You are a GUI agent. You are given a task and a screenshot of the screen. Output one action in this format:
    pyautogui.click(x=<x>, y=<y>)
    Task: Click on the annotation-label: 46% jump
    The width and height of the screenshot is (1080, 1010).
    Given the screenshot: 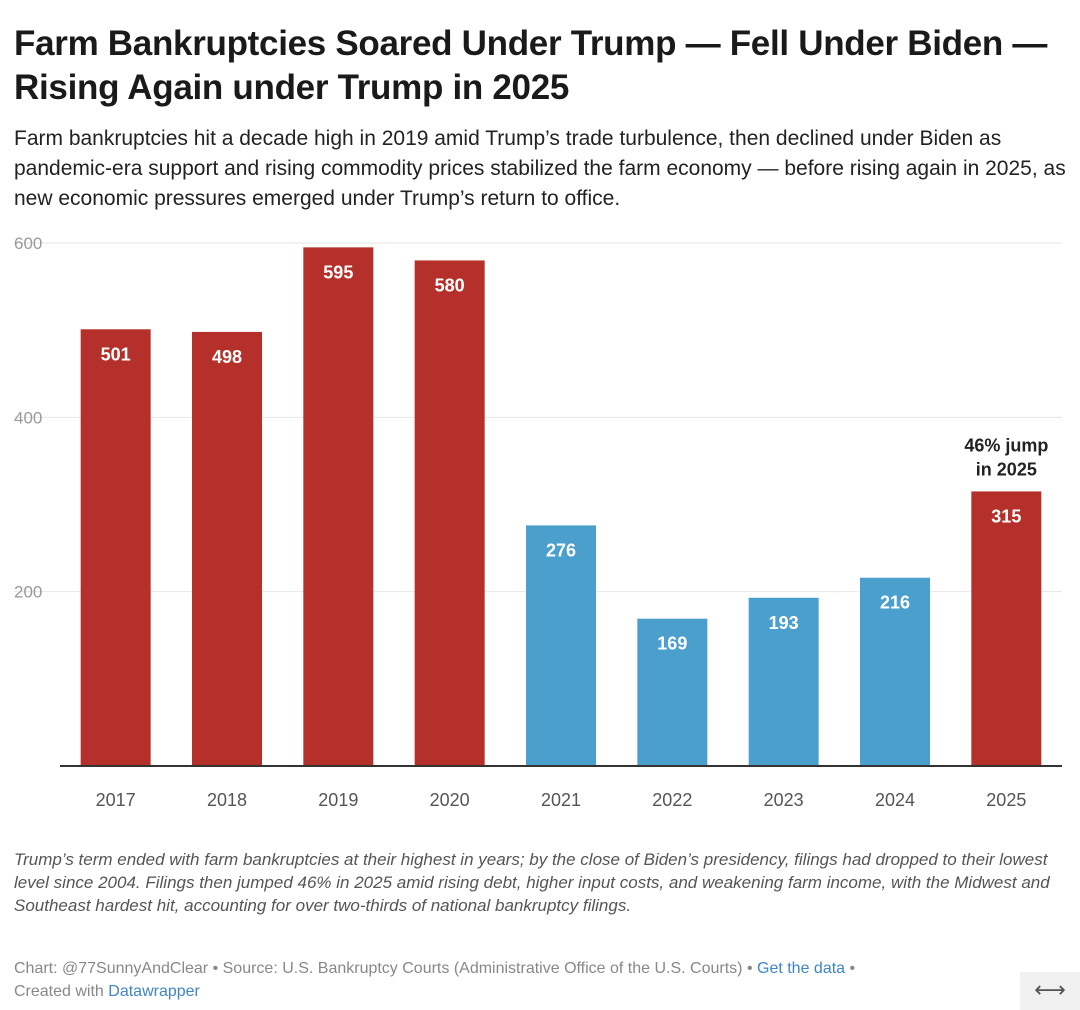 What is the action you would take?
    pyautogui.click(x=1006, y=445)
    